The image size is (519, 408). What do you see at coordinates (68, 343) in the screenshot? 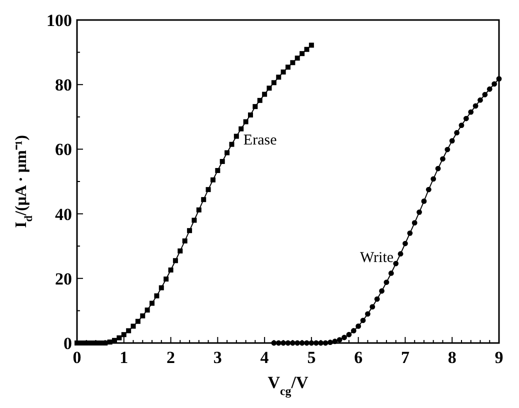
I see `y-tick-label: 0` at bounding box center [68, 343].